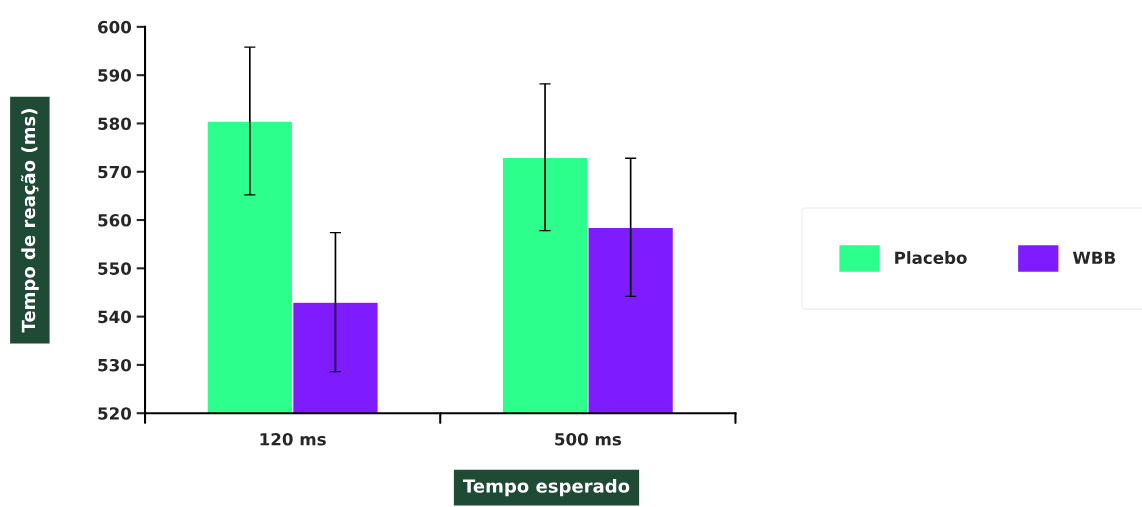 The width and height of the screenshot is (1142, 507). Describe the element at coordinates (115, 27) in the screenshot. I see `y-tick-label: 600` at that location.